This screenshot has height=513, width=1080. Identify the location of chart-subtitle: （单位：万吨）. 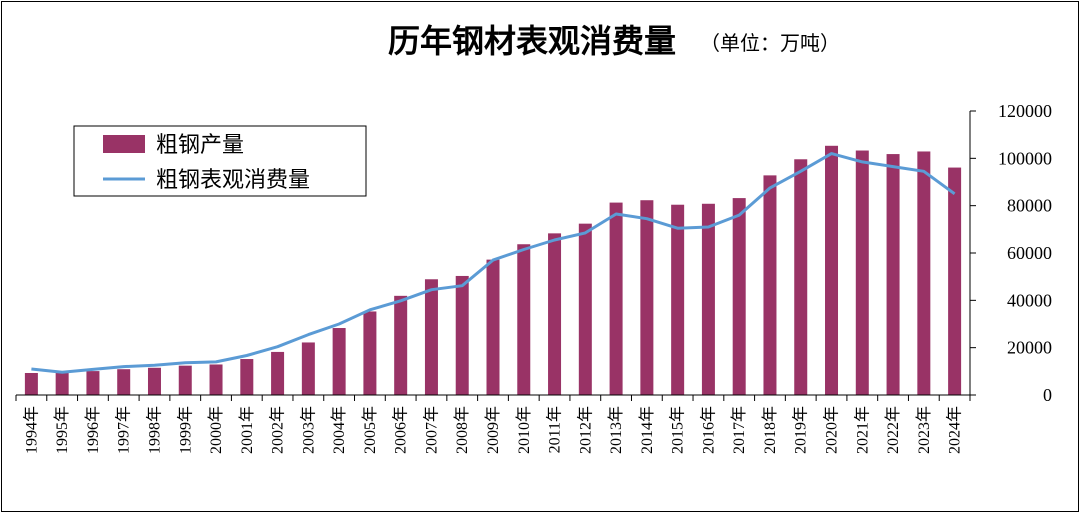
(770, 43).